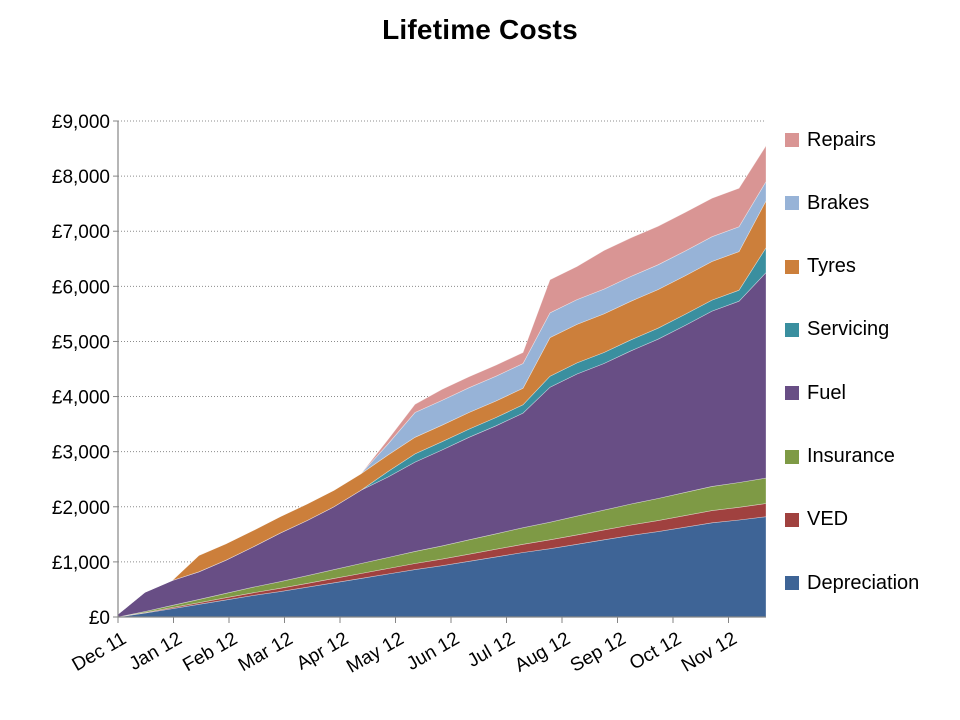 The width and height of the screenshot is (960, 720). I want to click on legend-label-repairs: Repairs, so click(841, 139).